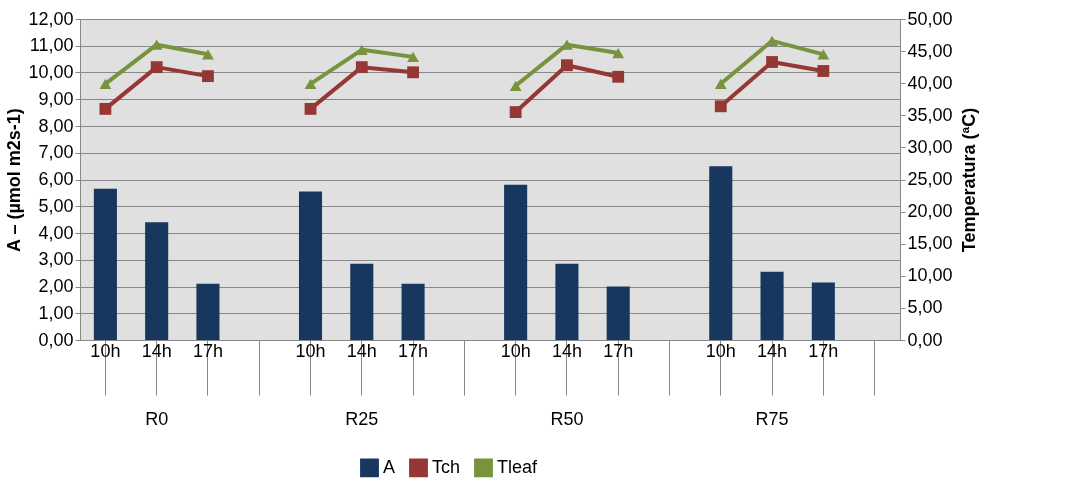 The height and width of the screenshot is (486, 1077). What do you see at coordinates (968, 180) in the screenshot?
I see `y2-axis-title: Temperatura (ªC)` at bounding box center [968, 180].